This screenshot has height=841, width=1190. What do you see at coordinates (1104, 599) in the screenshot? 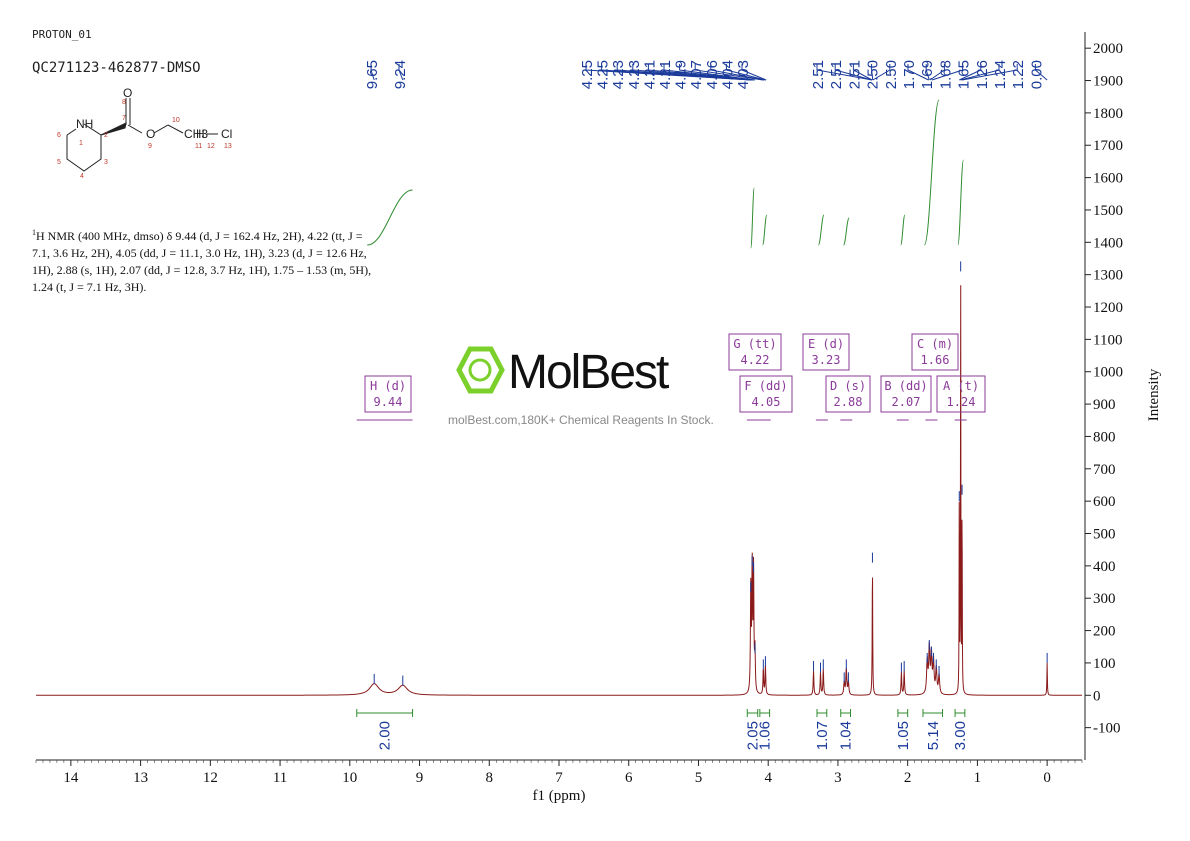
I see `y-tick-label: 300` at bounding box center [1104, 599].